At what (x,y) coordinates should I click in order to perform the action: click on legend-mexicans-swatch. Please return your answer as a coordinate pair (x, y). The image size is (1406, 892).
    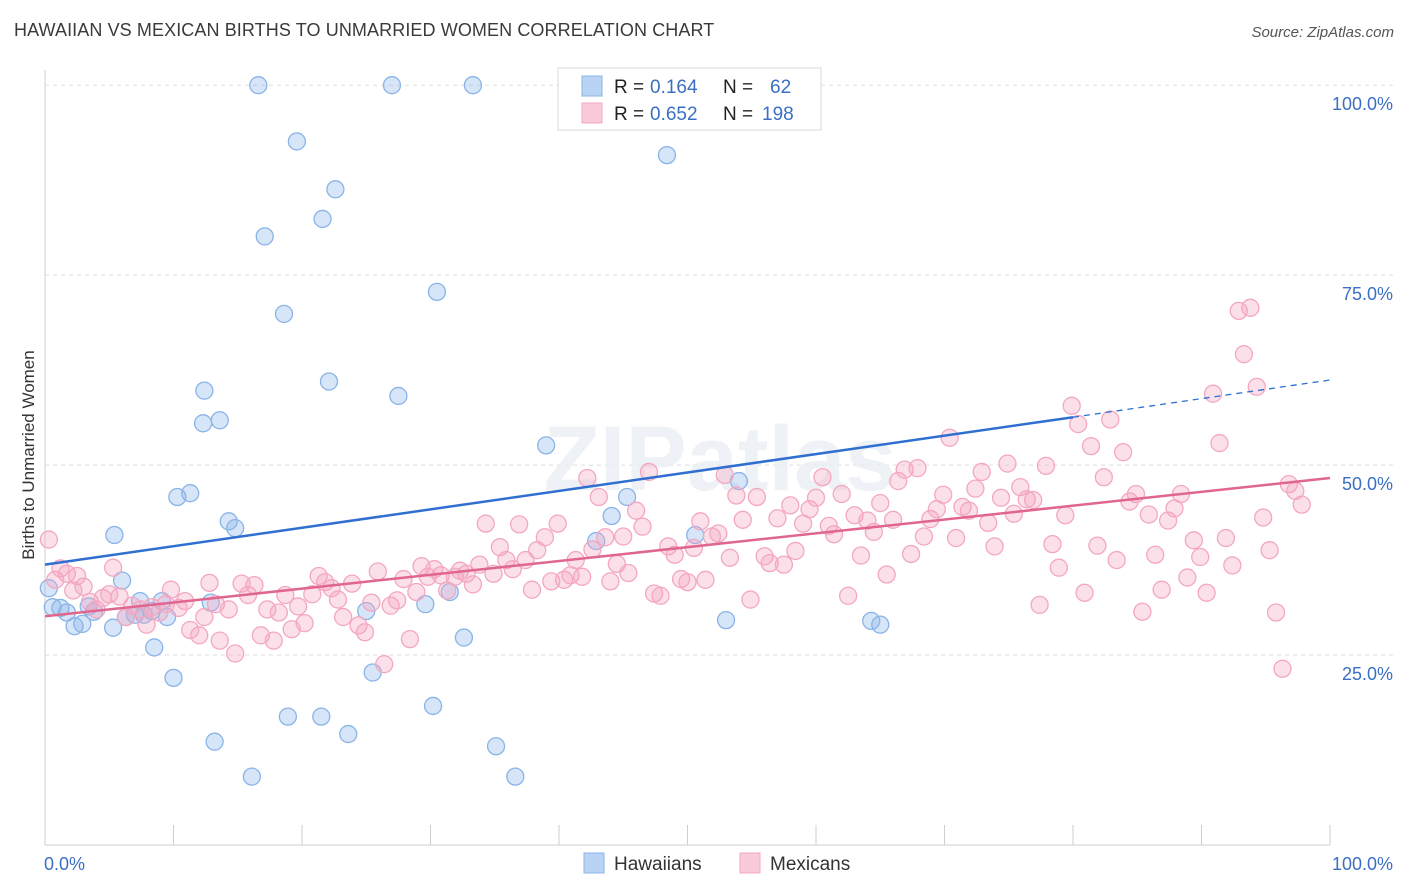
    Looking at the image, I should click on (750, 863).